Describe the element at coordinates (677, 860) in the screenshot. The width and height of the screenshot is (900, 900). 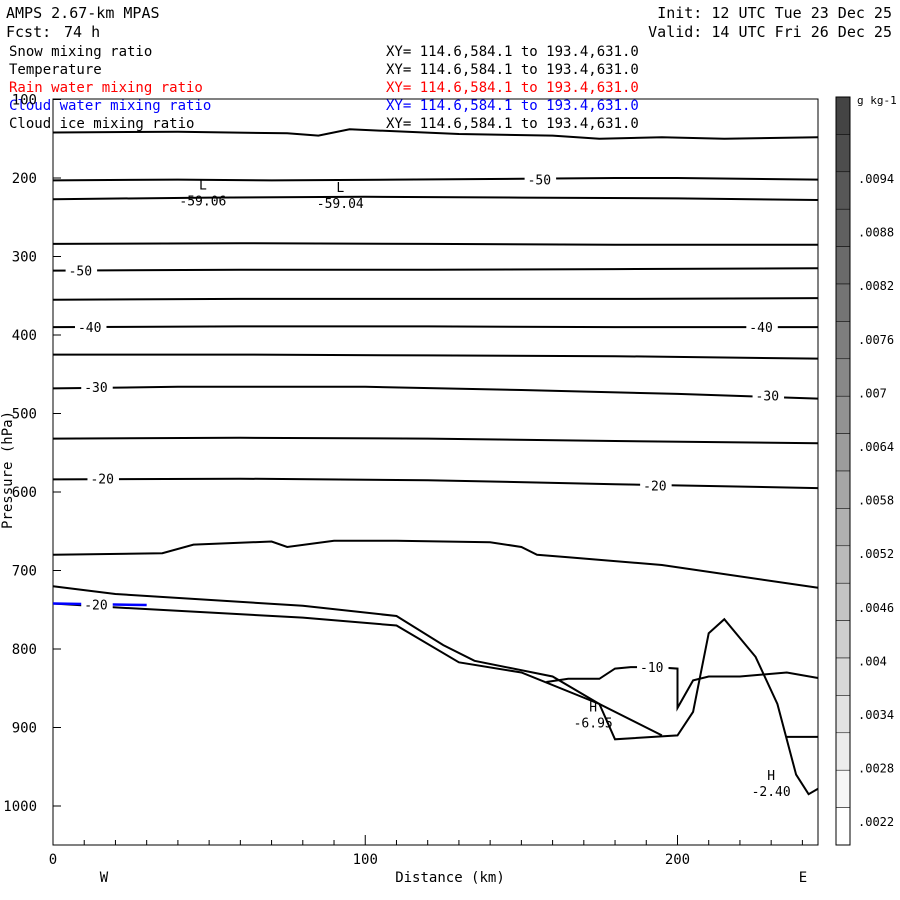
I see `x-tick-label: 200` at that location.